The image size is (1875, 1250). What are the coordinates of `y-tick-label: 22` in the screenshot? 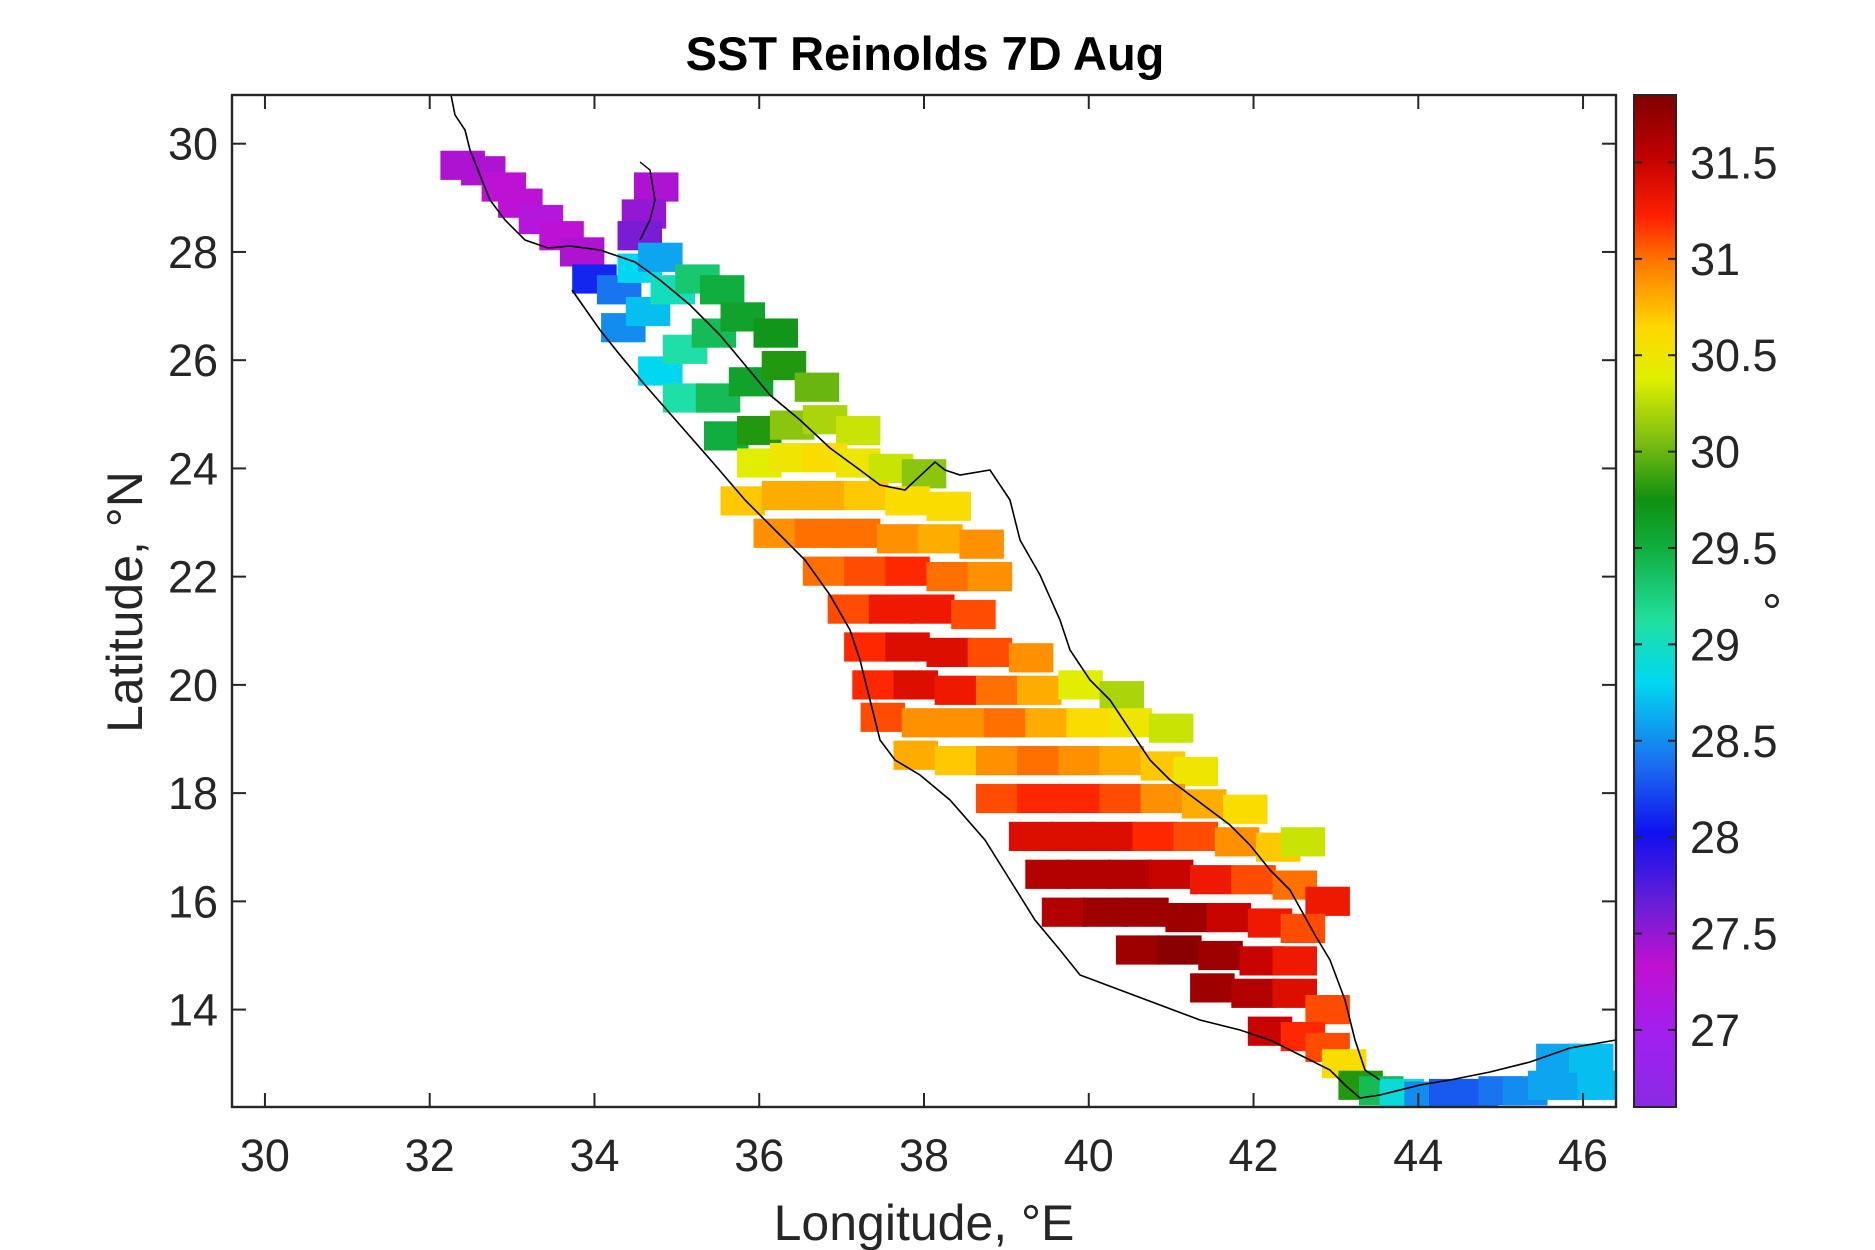 It's located at (193, 577).